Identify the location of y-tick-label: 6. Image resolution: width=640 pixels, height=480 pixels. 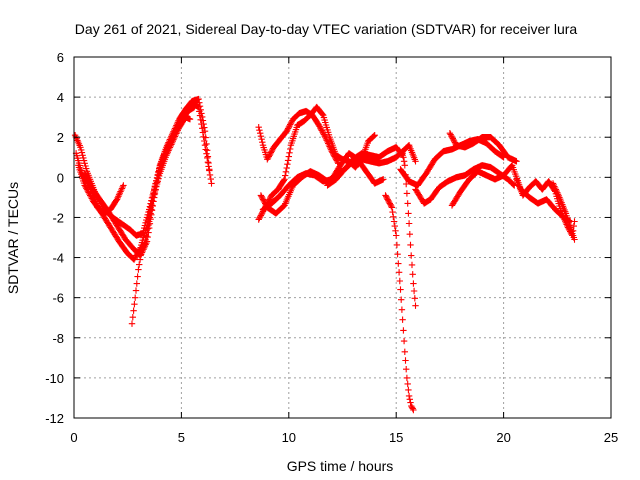
(60, 57).